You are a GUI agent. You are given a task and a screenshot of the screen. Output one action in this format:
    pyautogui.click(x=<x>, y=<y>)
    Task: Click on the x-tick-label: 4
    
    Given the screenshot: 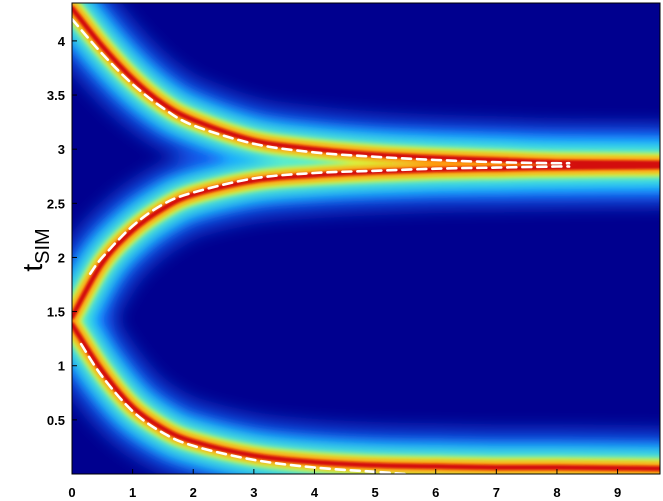 What is the action you would take?
    pyautogui.click(x=315, y=492)
    